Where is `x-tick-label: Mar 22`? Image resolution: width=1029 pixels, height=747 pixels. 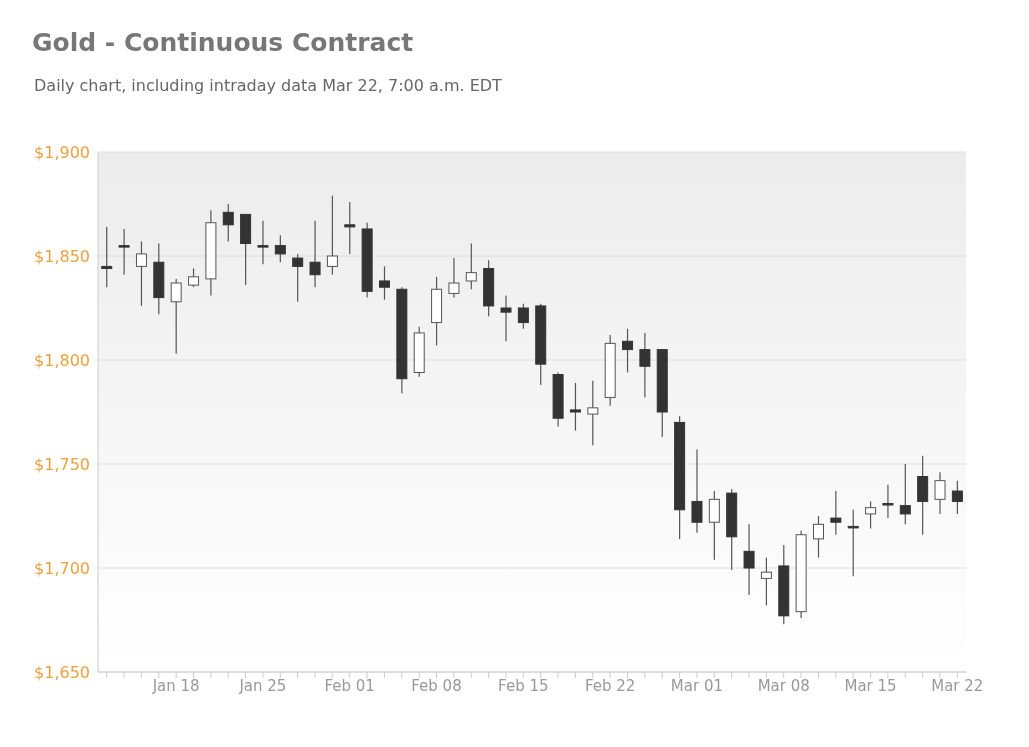 x-tick-label: Mar 22 is located at coordinates (957, 685).